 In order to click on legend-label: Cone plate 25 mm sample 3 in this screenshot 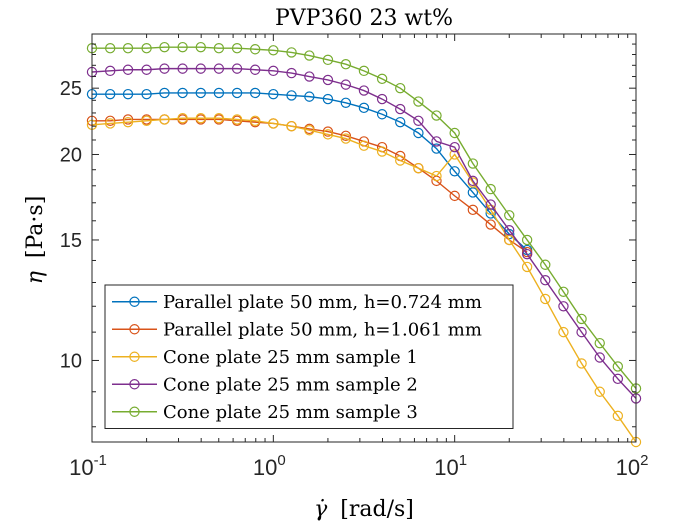, I will do `click(290, 412)`.